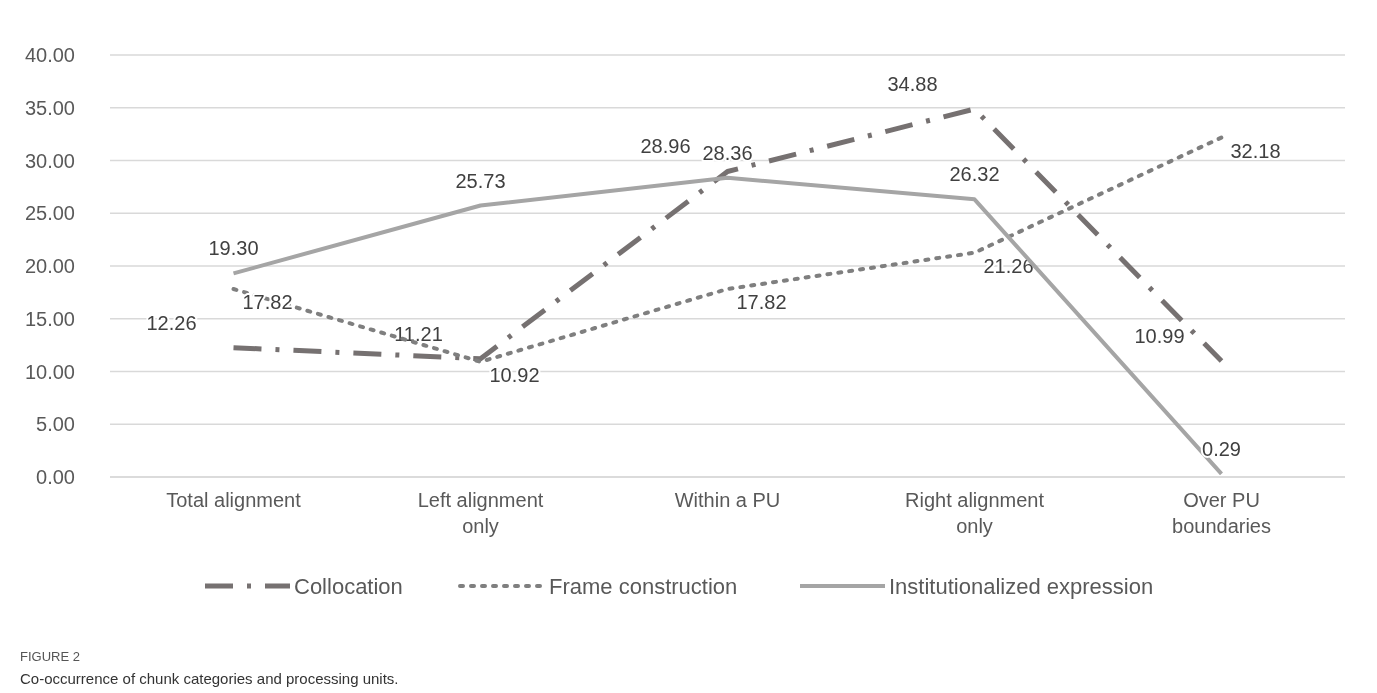 The image size is (1377, 693). I want to click on x-tick-label: Total alignment, so click(234, 500).